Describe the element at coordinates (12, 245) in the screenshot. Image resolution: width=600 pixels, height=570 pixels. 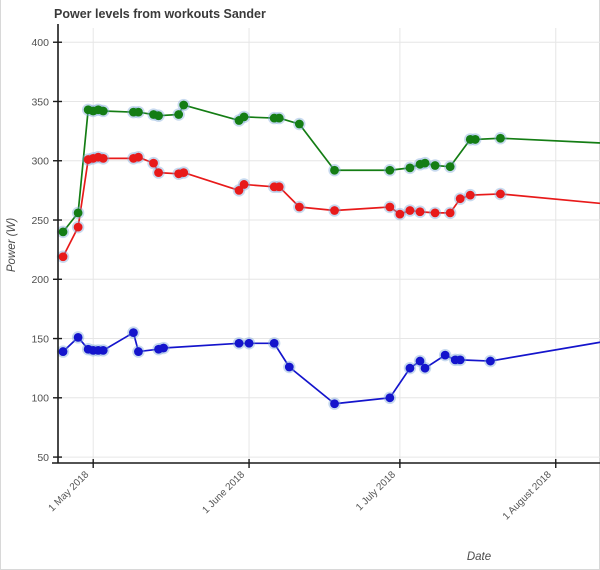
I see `y-axis-title: Power (W)` at that location.